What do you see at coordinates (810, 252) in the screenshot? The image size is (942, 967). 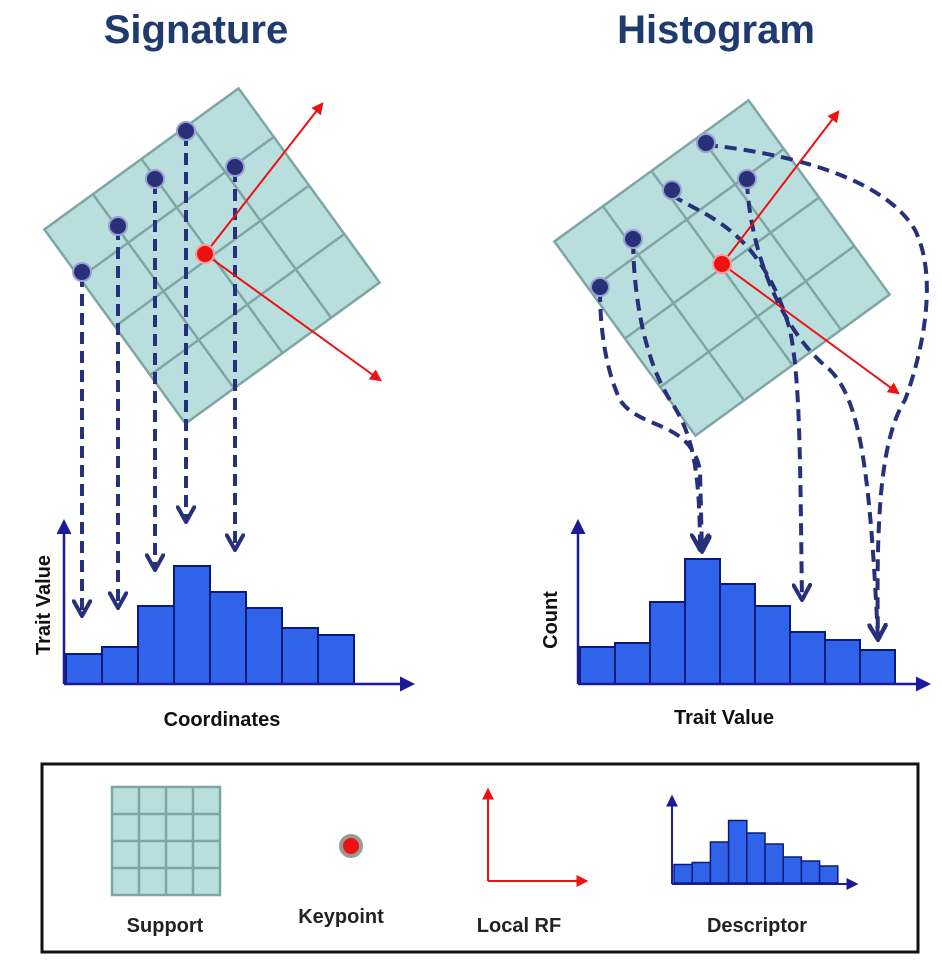 I see `histogram-local-rf` at bounding box center [810, 252].